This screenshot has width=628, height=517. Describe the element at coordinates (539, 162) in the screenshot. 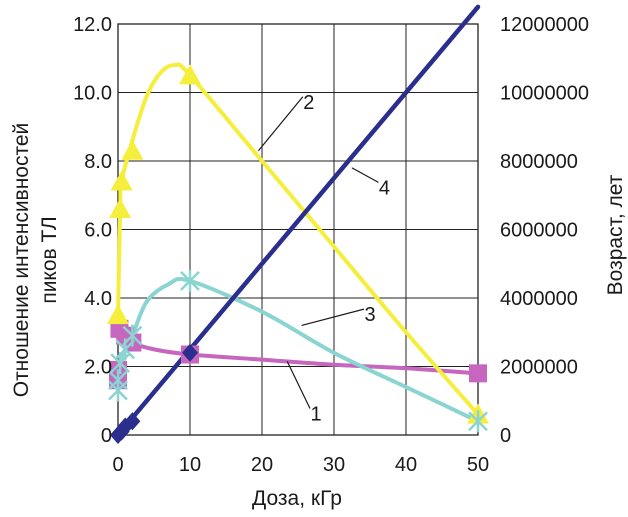

I see `y-right-tick-label: 8000000` at that location.